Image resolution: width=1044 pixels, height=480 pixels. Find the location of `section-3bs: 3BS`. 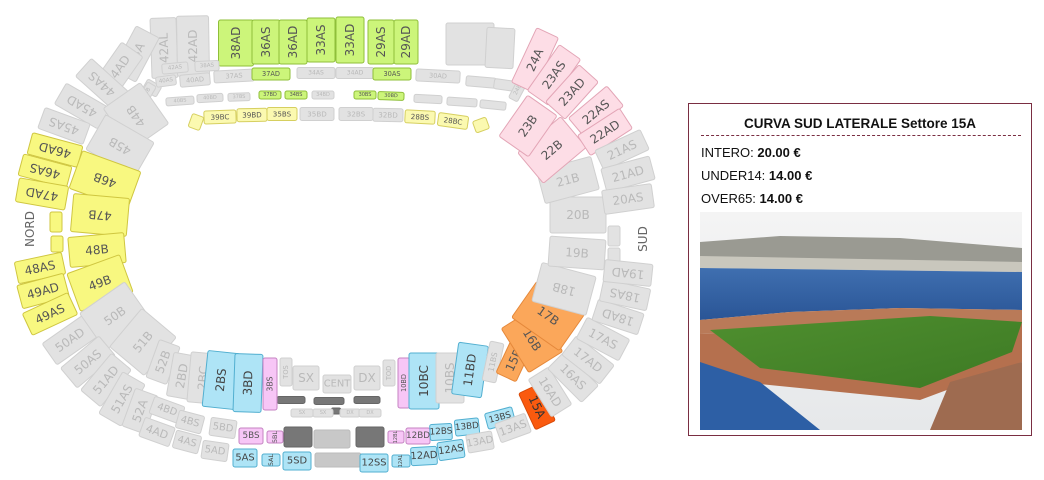

section-3bs: 3BS is located at coordinates (270, 384).